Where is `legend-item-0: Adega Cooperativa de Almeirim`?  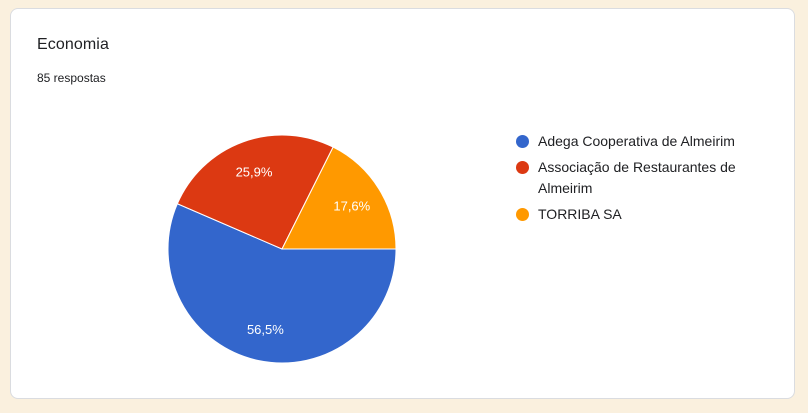
legend-item-0: Adega Cooperativa de Almeirim is located at coordinates (652, 141).